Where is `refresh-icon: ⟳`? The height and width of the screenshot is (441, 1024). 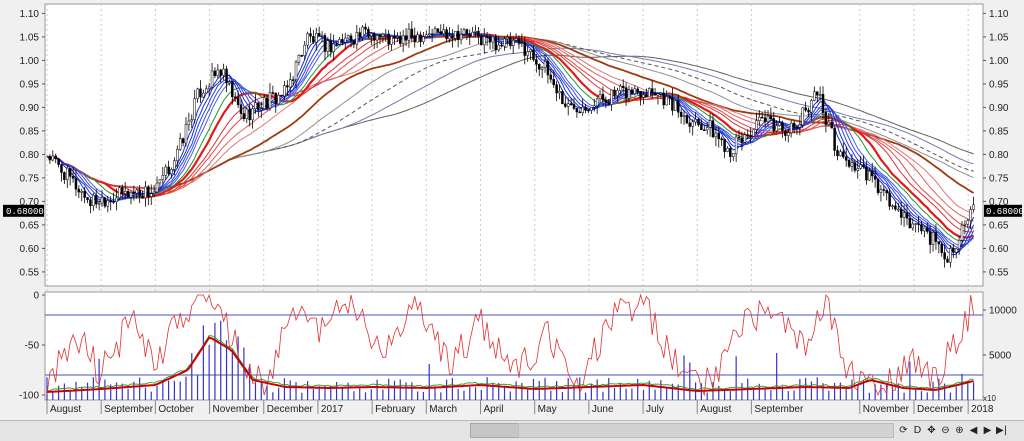
refresh-icon: ⟳ is located at coordinates (903, 430).